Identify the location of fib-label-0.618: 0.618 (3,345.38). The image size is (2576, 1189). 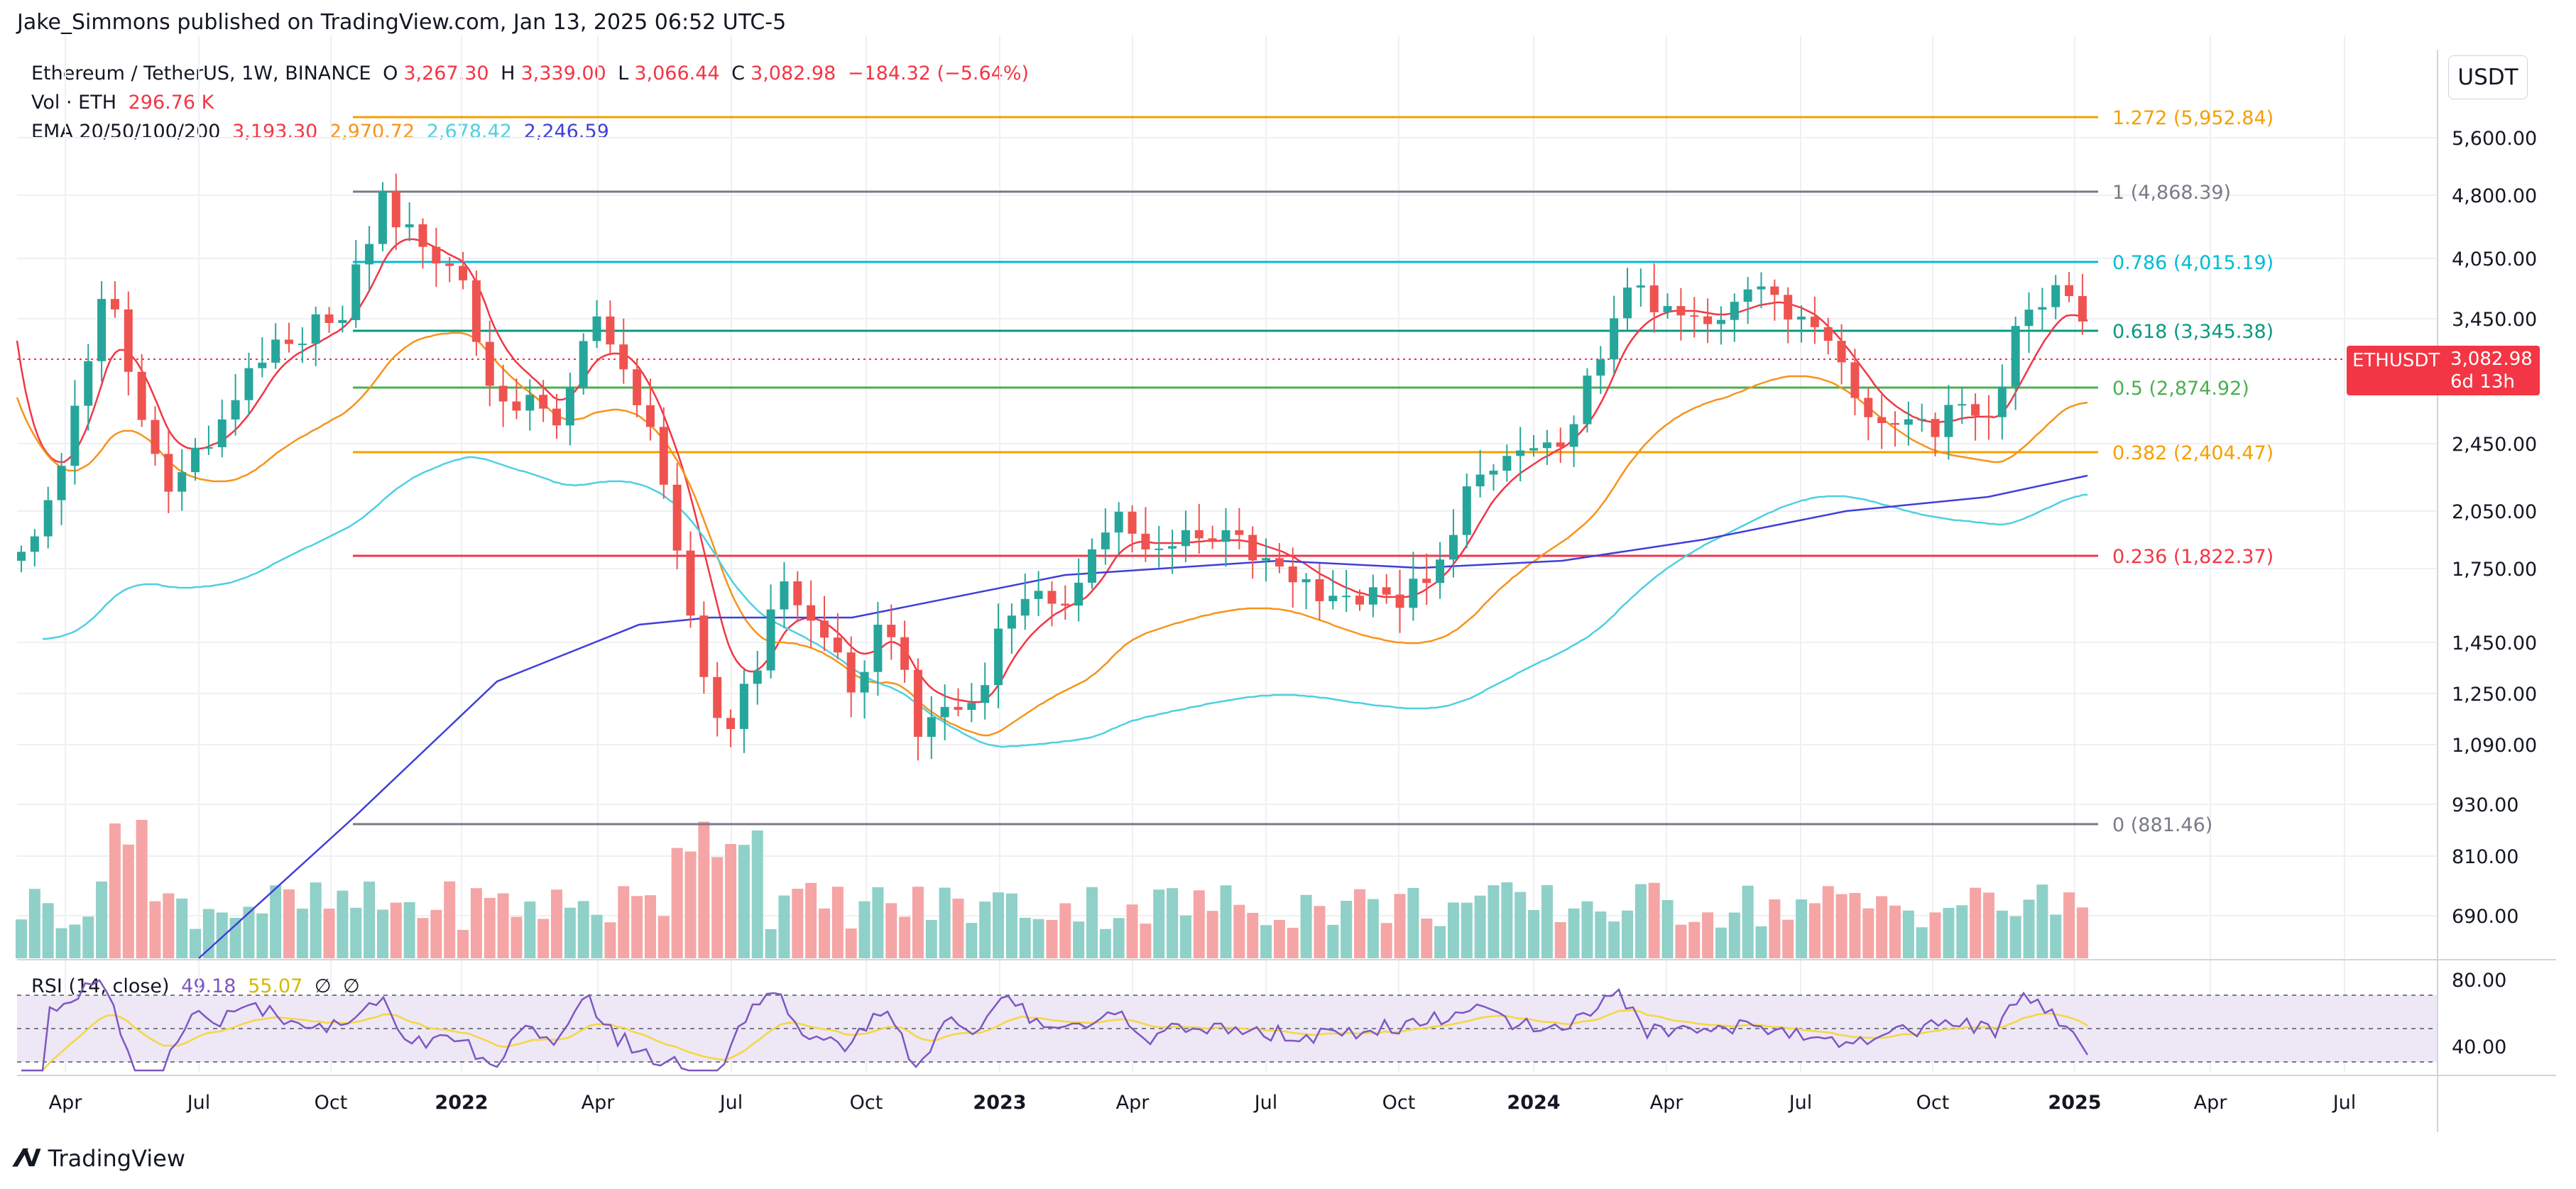
(2193, 332).